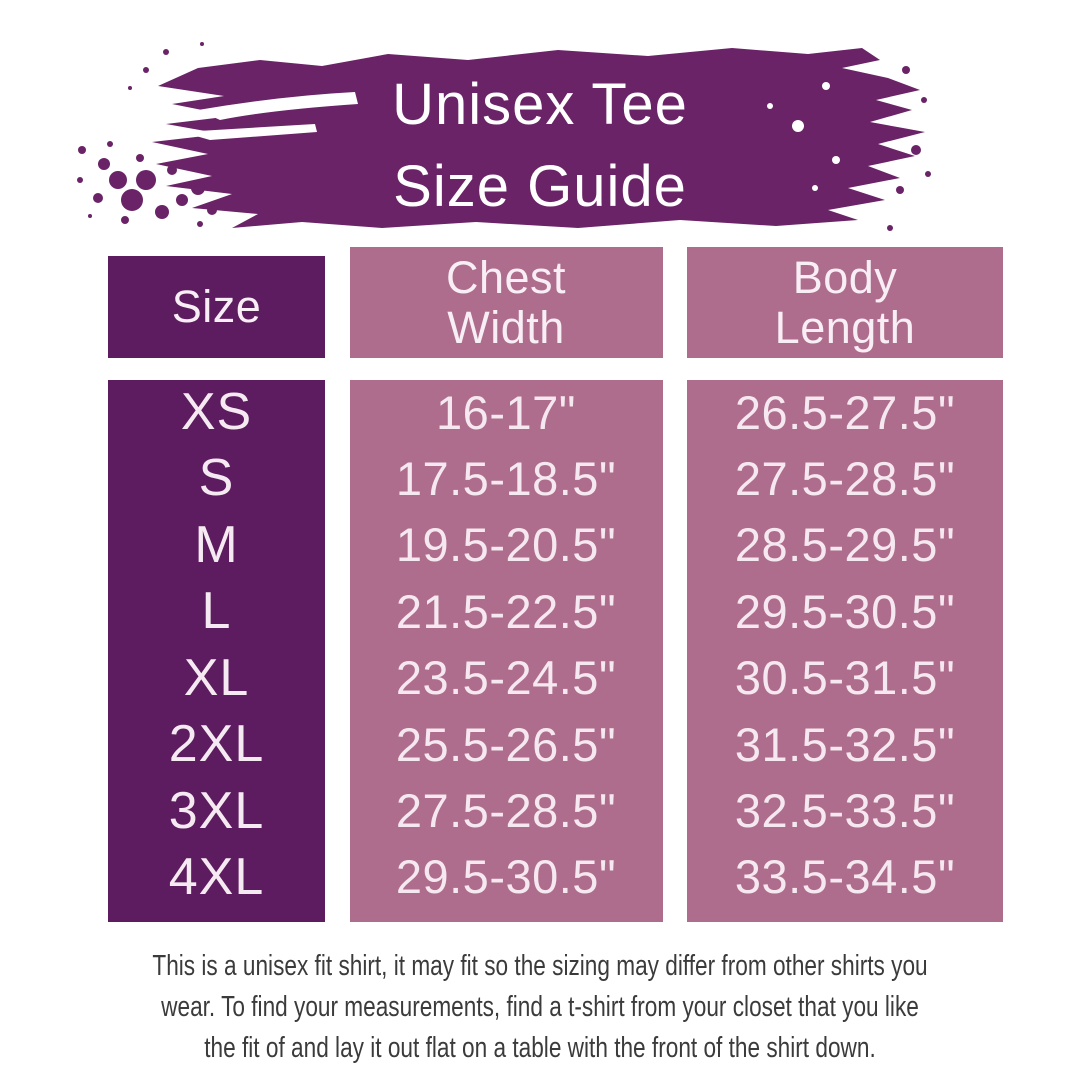 This screenshot has height=1080, width=1080. I want to click on chest-measurement-cell: 19.5-20.5", so click(506, 545).